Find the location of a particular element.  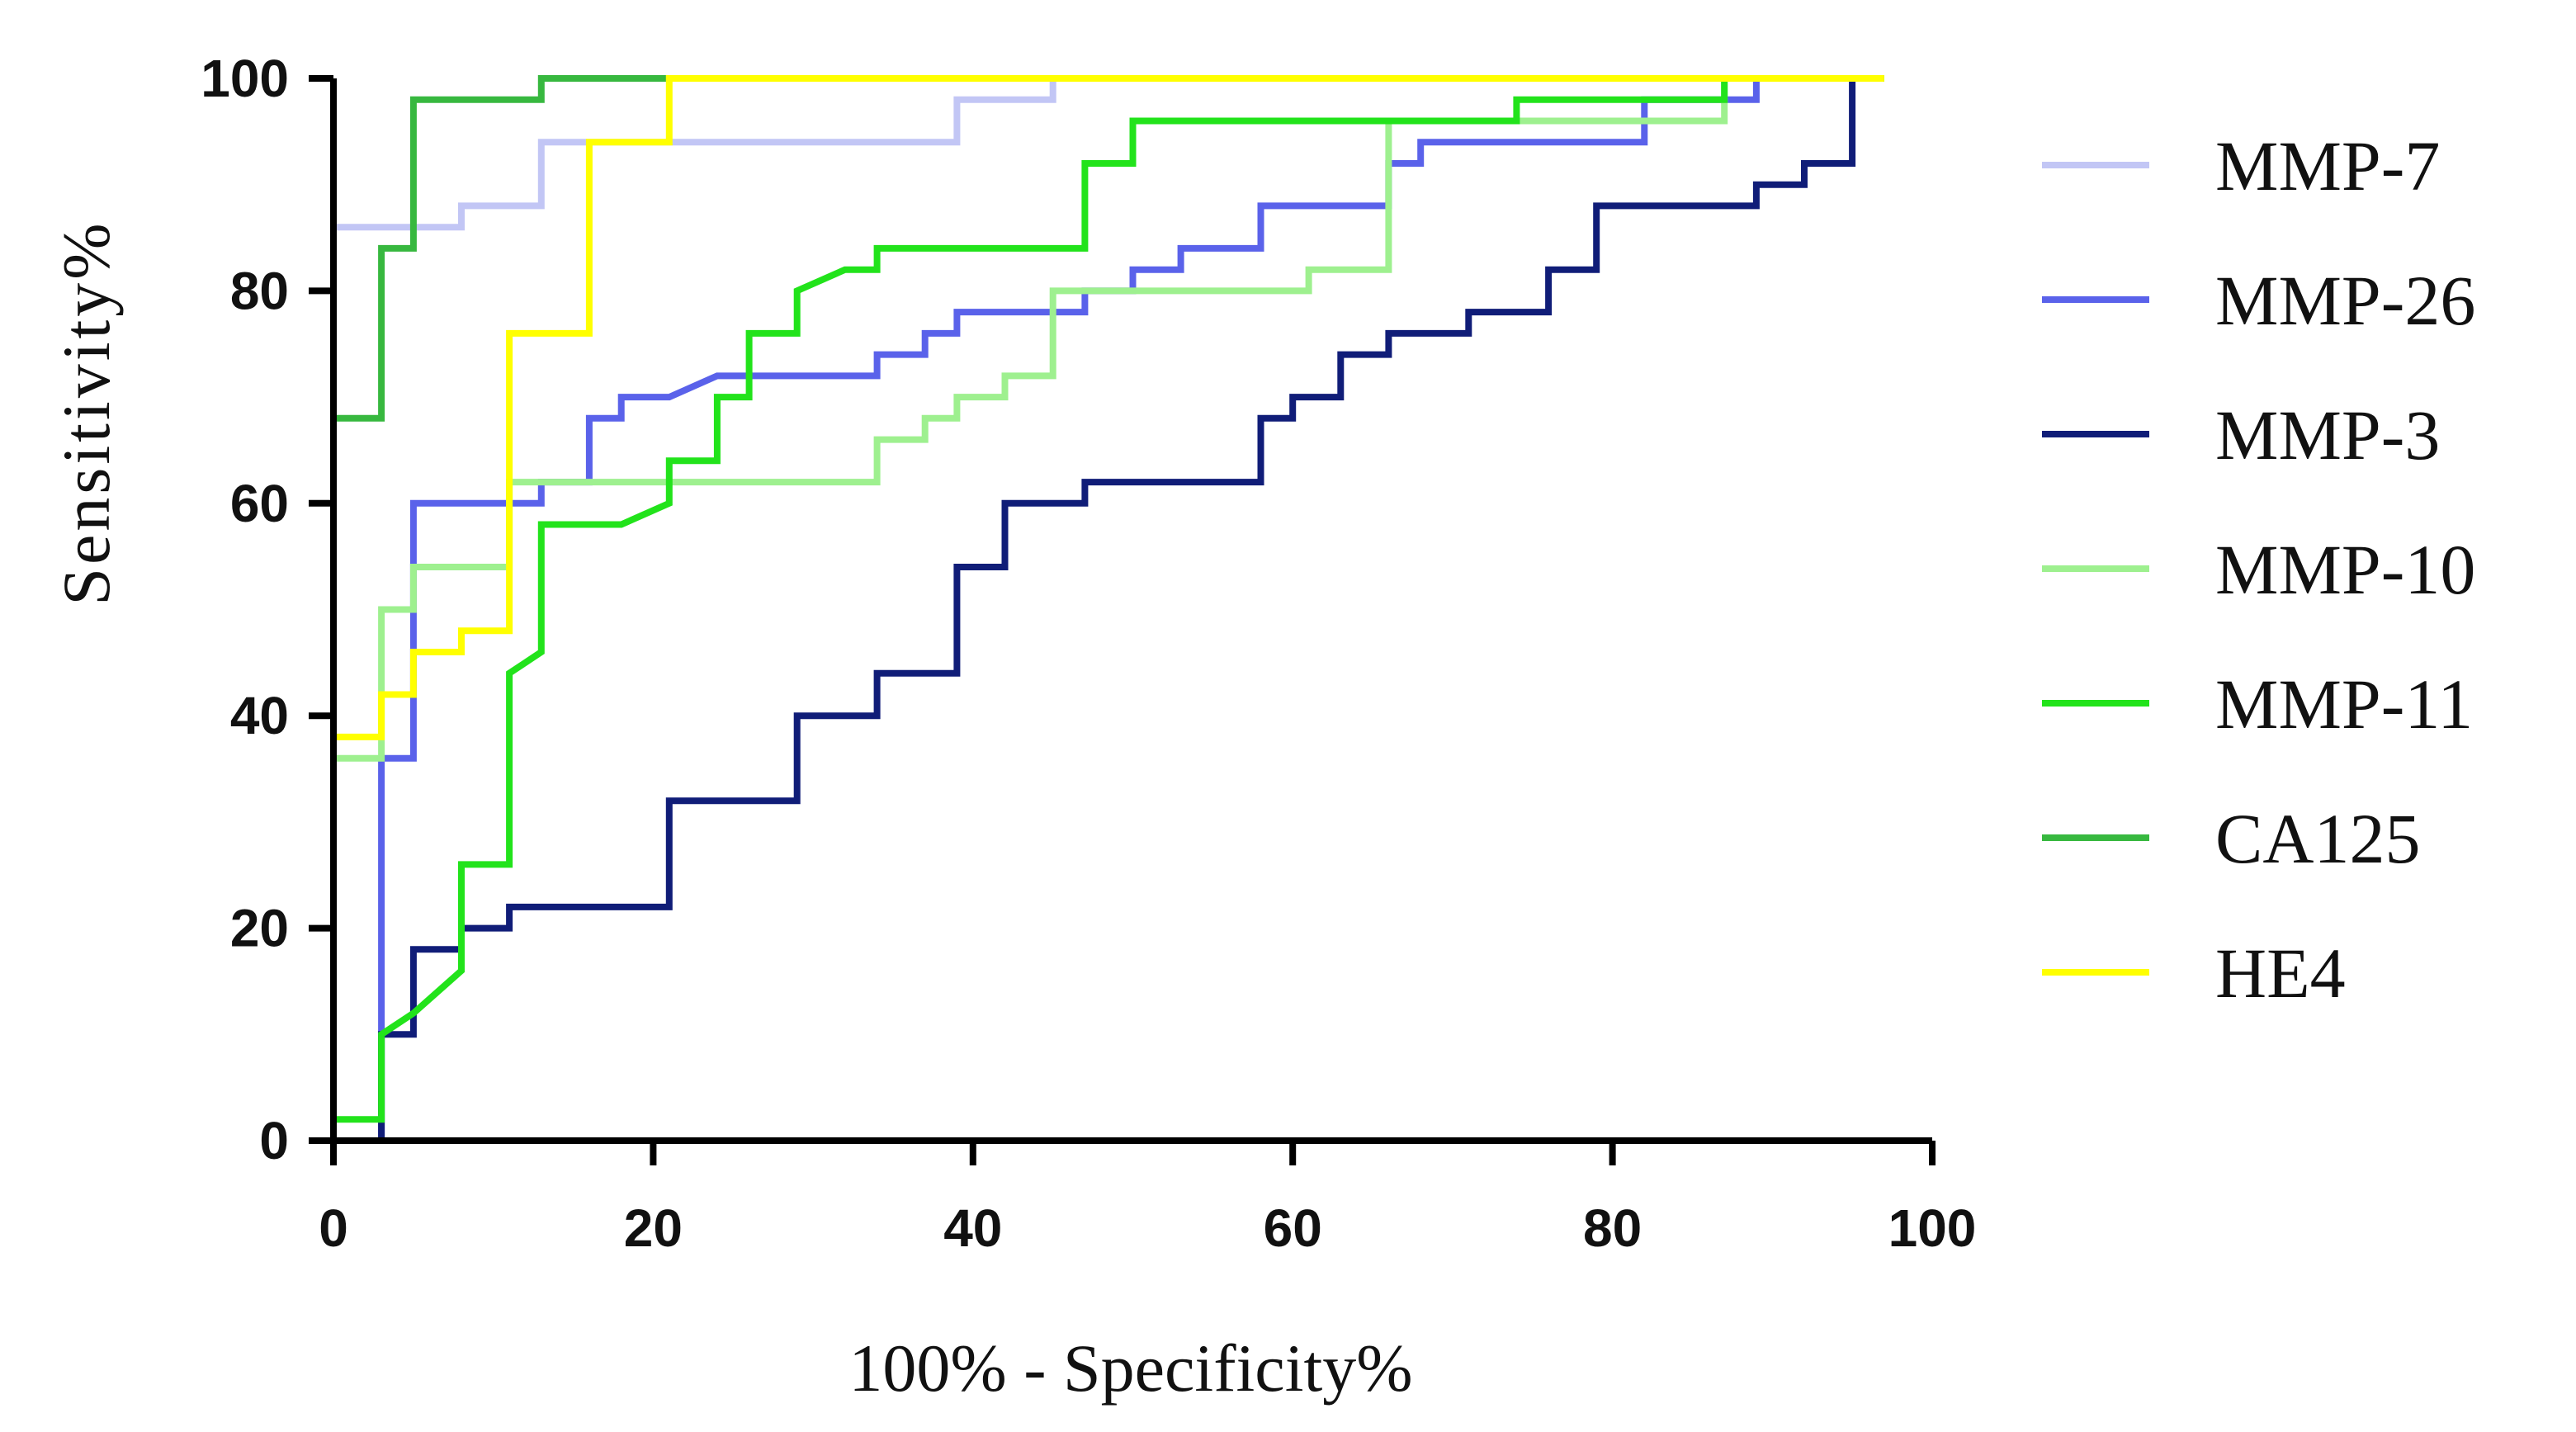

x-tick-label: 100 is located at coordinates (1932, 1228).